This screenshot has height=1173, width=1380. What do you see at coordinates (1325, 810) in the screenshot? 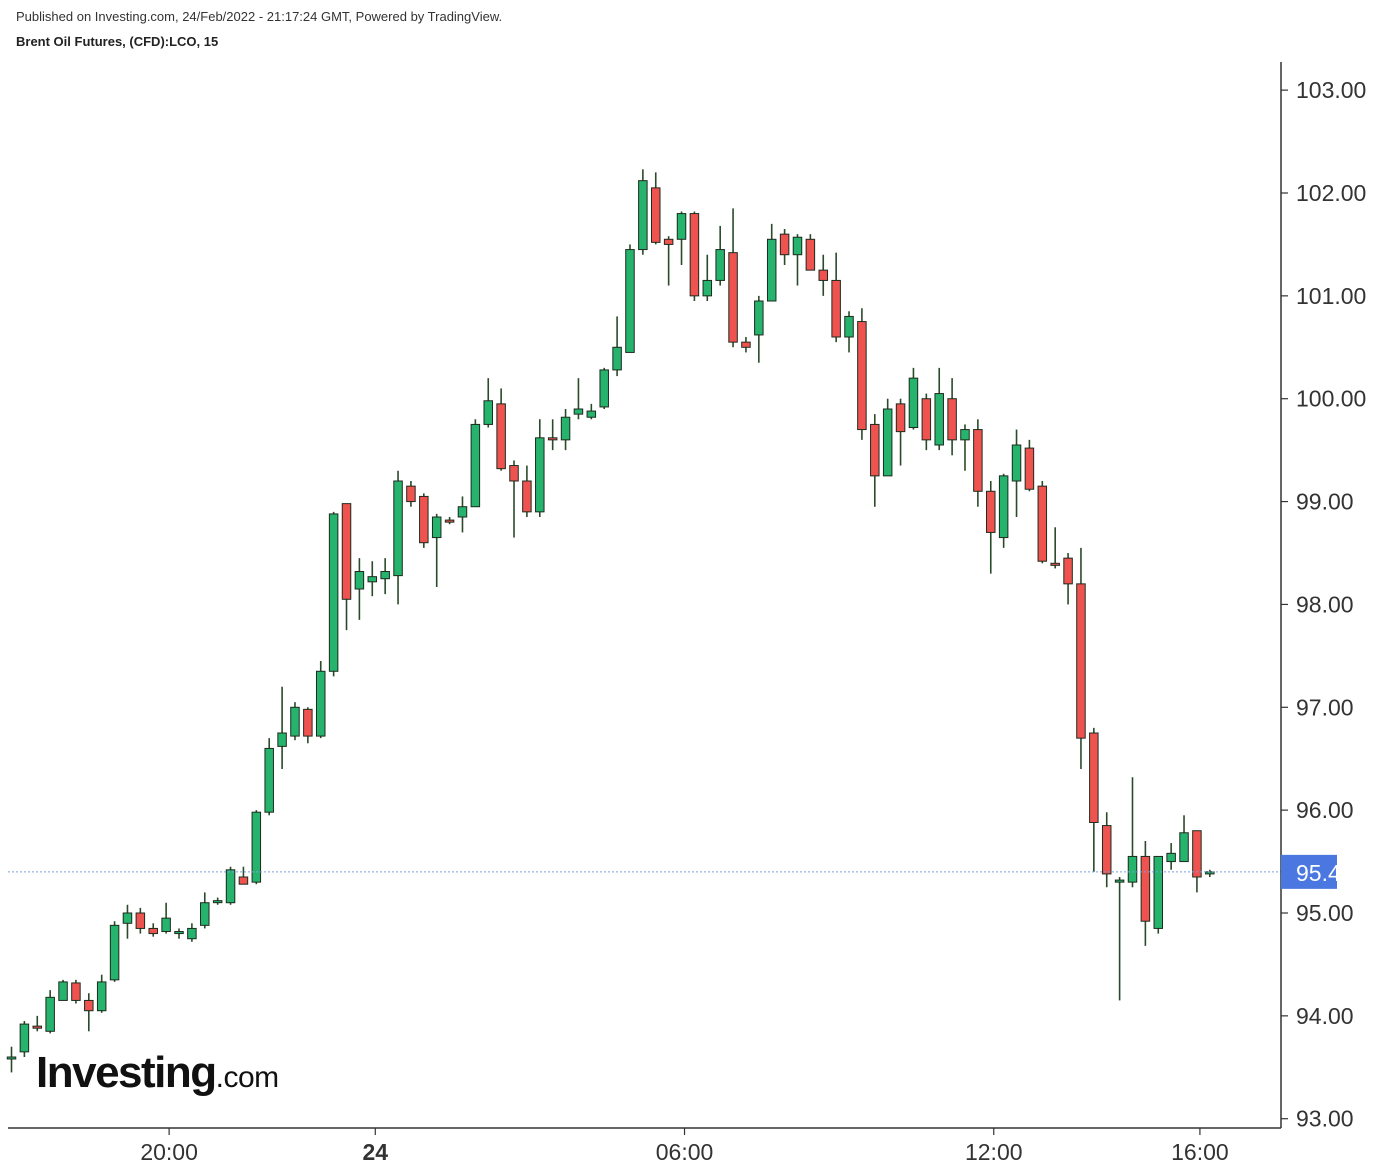
I see `y-tick-label: 96.00` at bounding box center [1325, 810].